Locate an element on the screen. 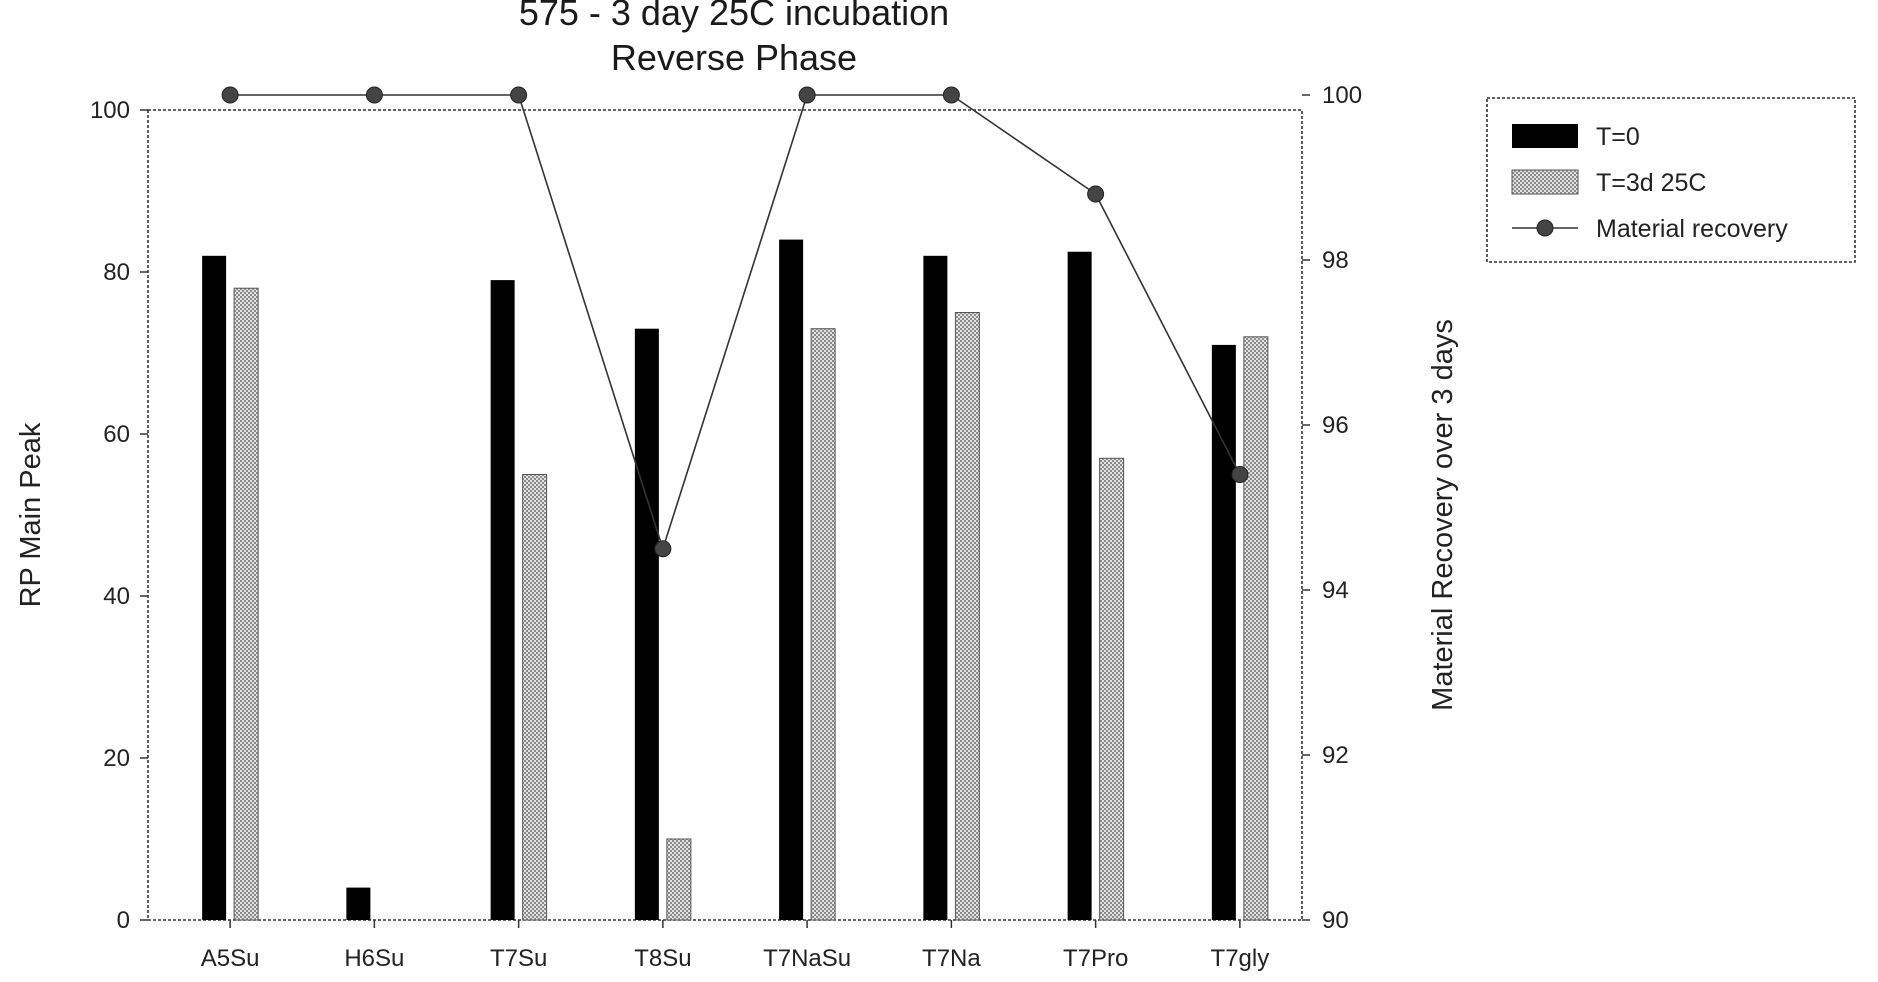 The height and width of the screenshot is (982, 1878). bar-t3d-T7gly is located at coordinates (1256, 628).